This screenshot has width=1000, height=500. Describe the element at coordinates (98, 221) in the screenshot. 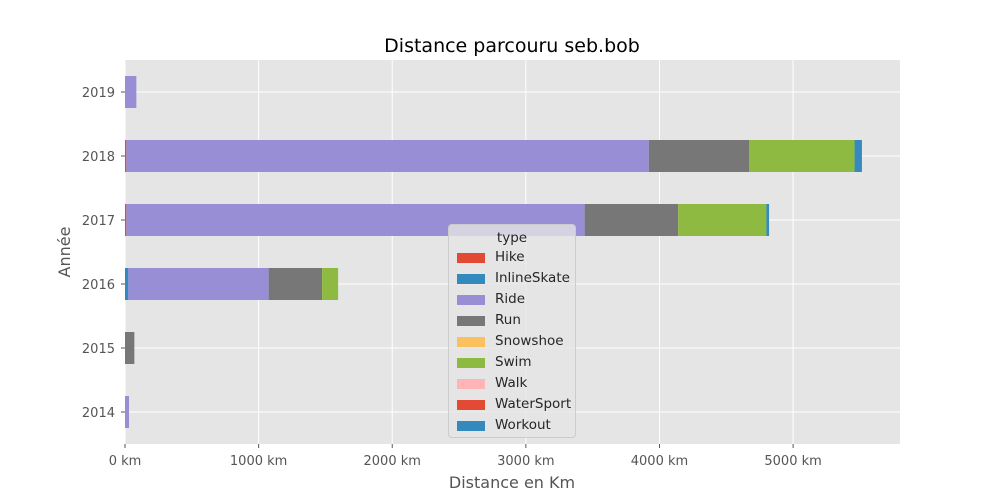

I see `y-tick-label: 2017` at that location.